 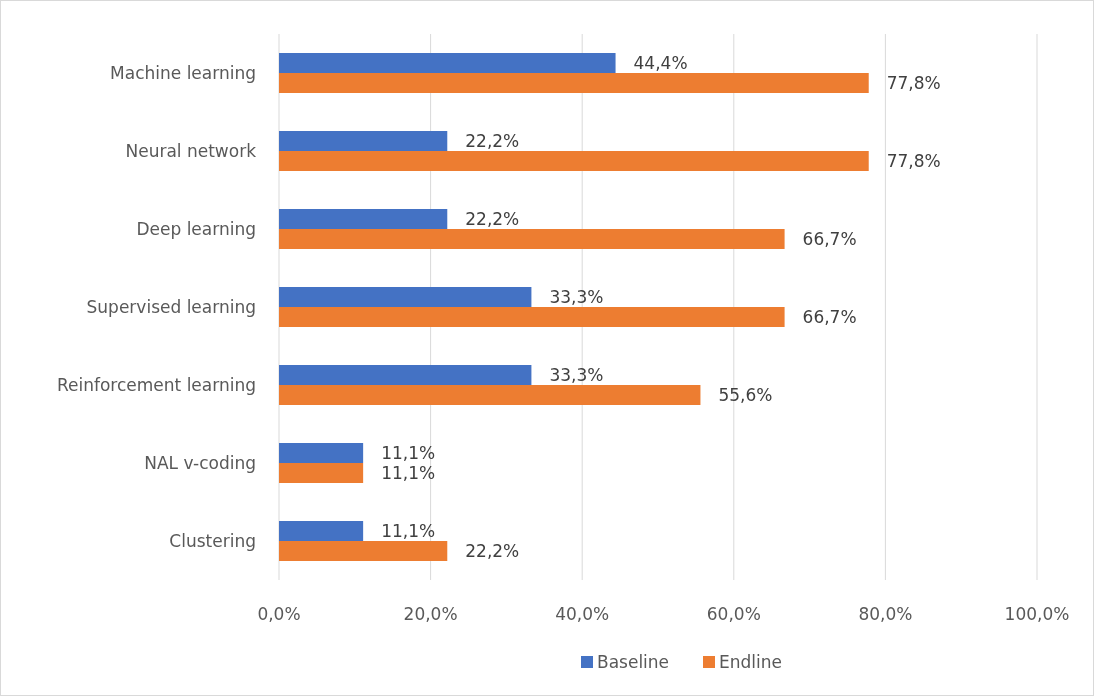 I want to click on x-tick-label: 0,0%, so click(x=279, y=614).